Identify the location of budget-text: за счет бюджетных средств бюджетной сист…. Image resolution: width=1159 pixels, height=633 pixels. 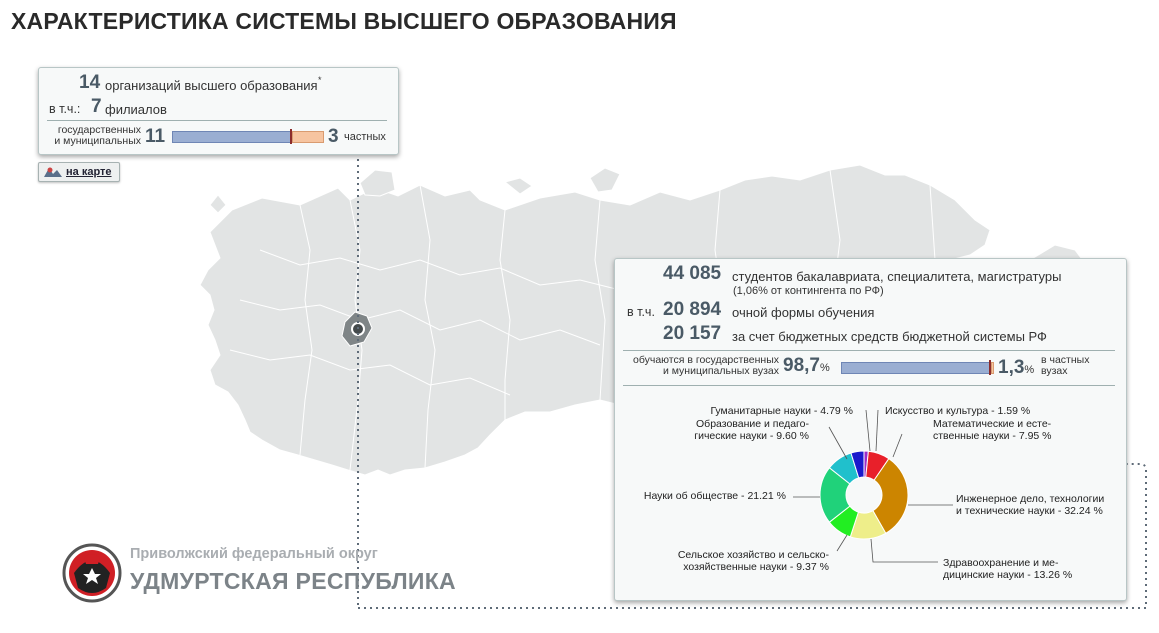
(889, 336).